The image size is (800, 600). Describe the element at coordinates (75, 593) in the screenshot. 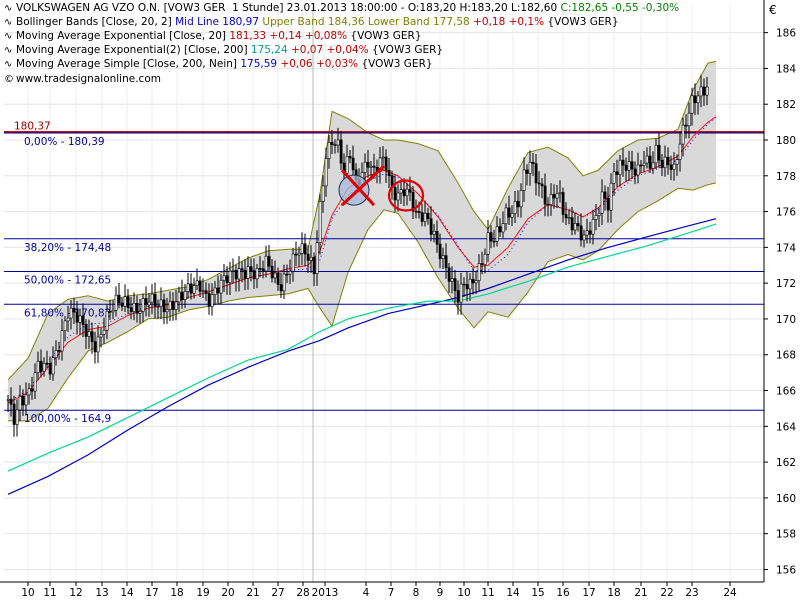

I see `x-tick-label: 12` at that location.